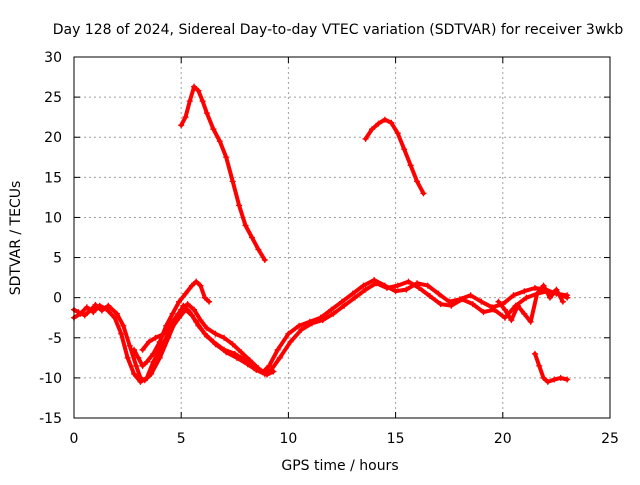  Describe the element at coordinates (50, 379) in the screenshot. I see `y-tick-label: -10` at that location.